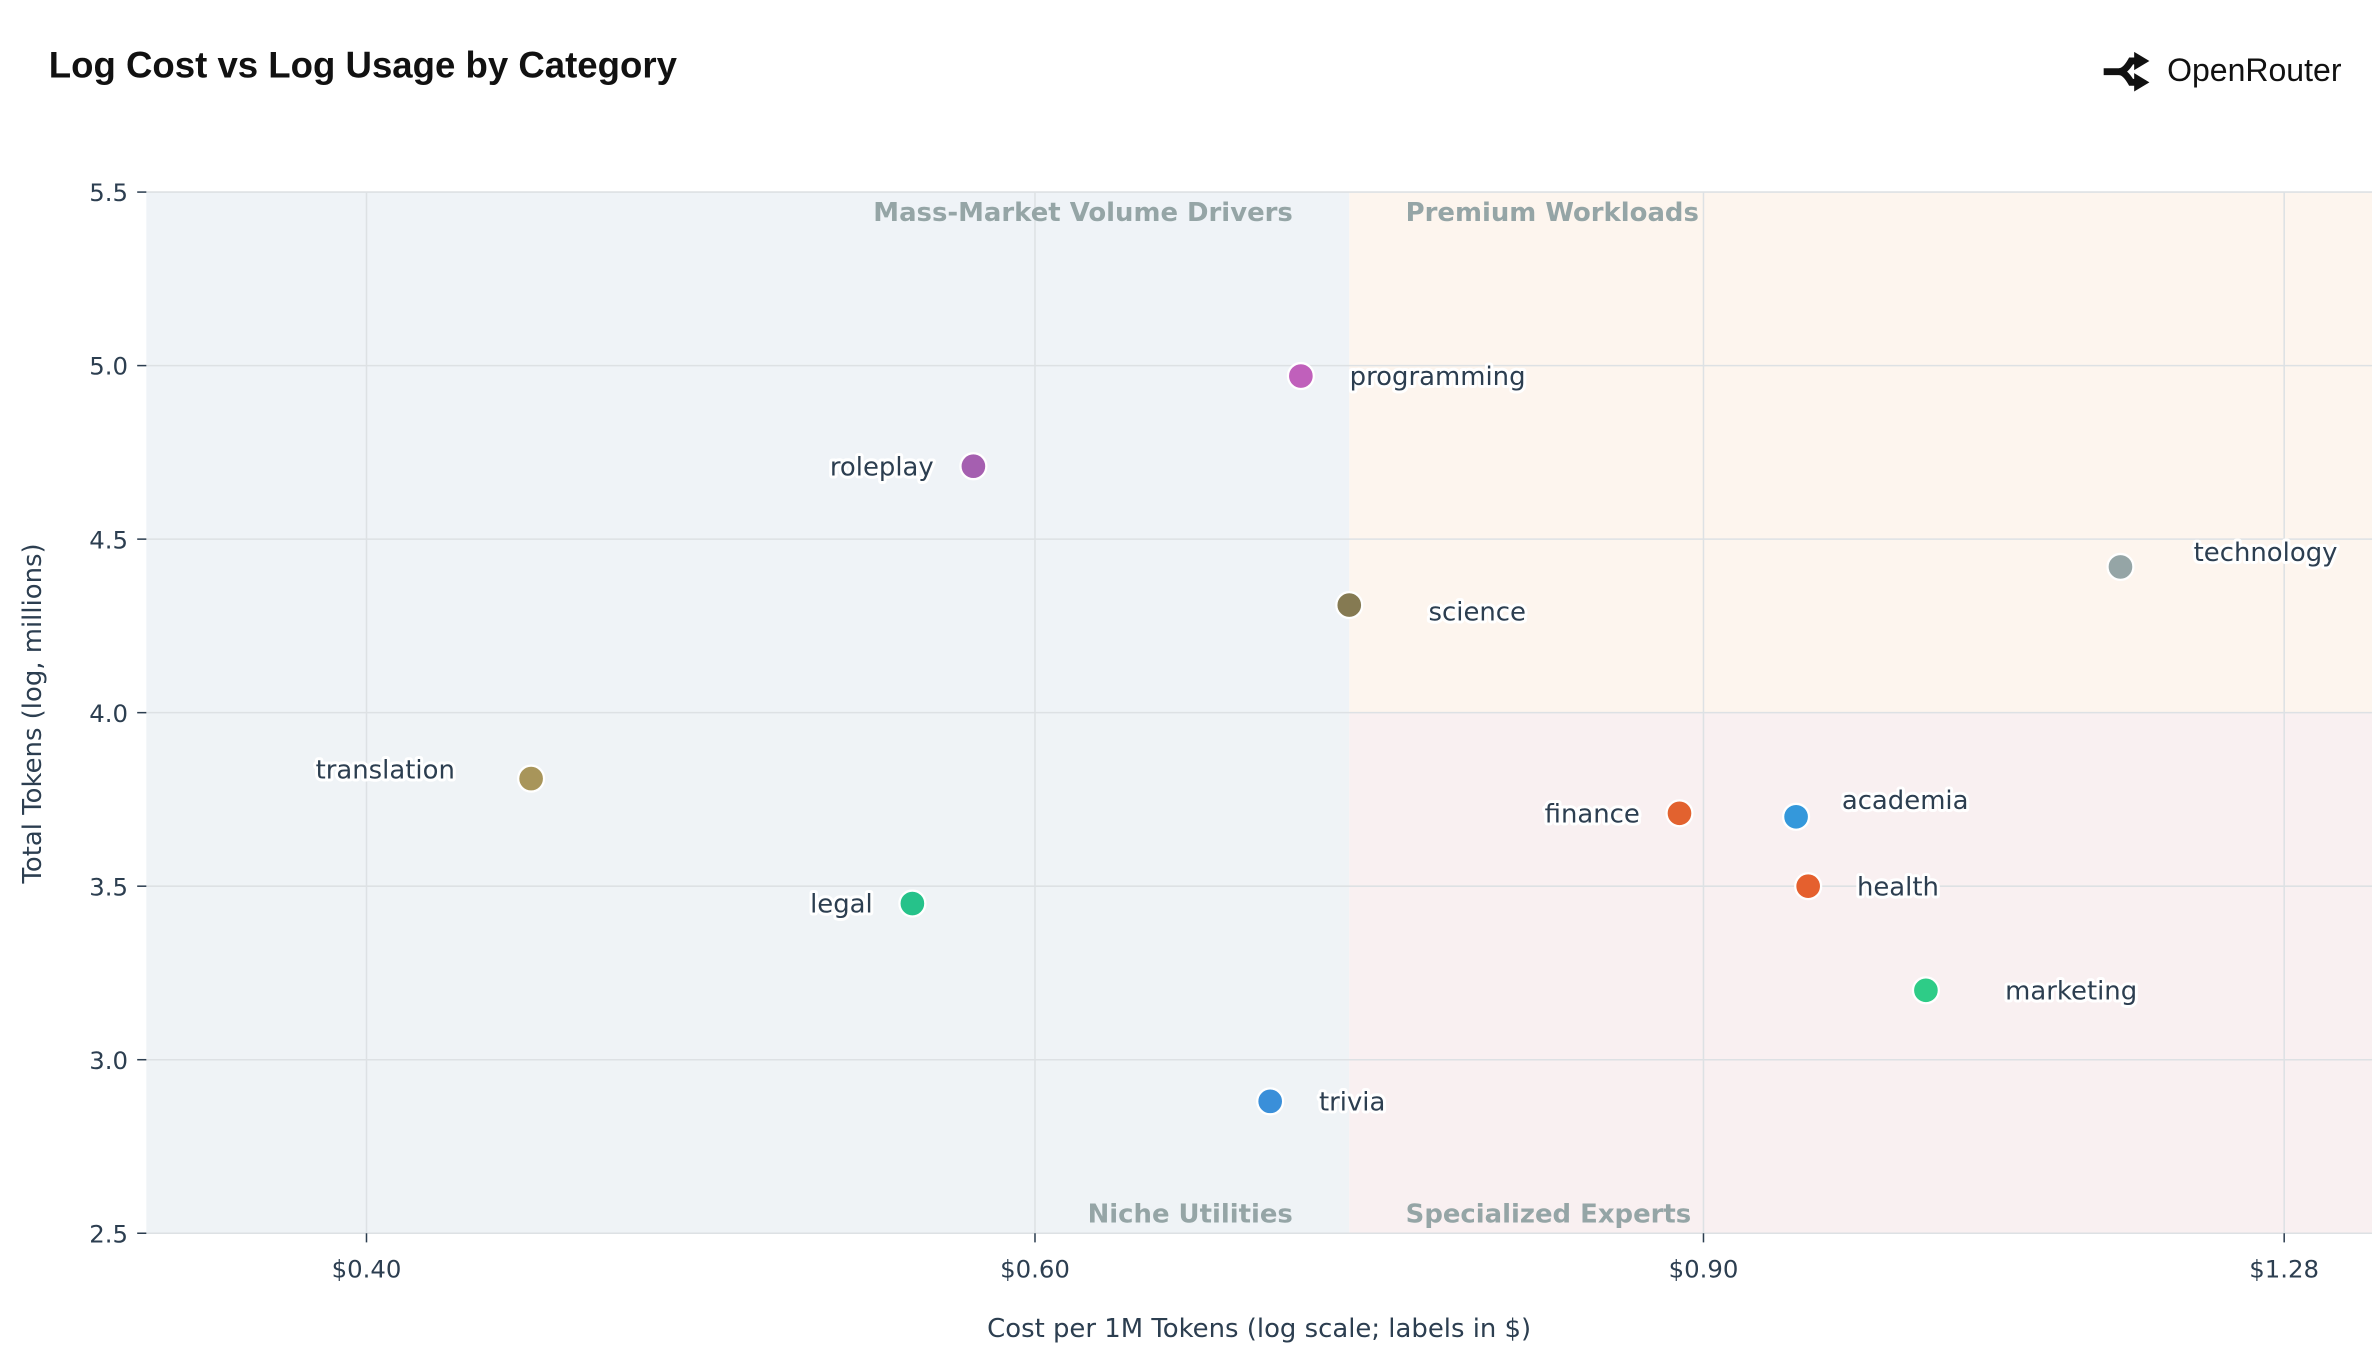 The width and height of the screenshot is (2378, 1358). What do you see at coordinates (1905, 801) in the screenshot?
I see `data-label-academia: academia` at bounding box center [1905, 801].